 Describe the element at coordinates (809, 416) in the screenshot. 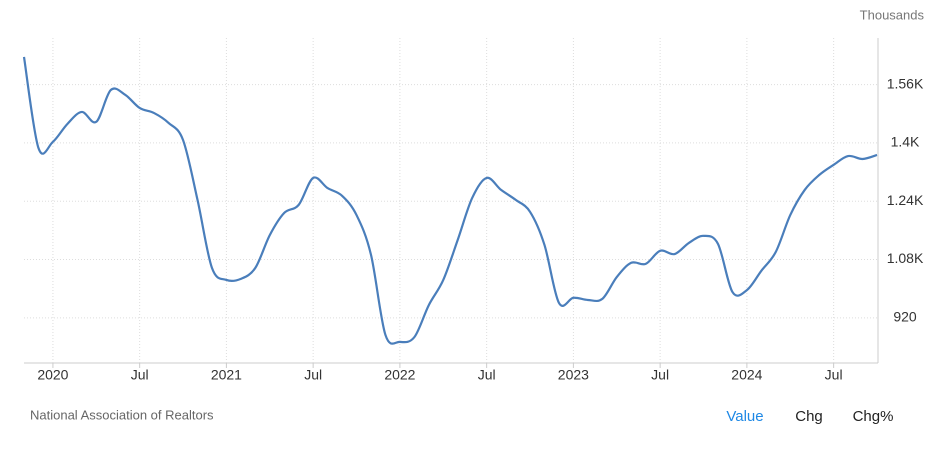

I see `tab: Chg` at that location.